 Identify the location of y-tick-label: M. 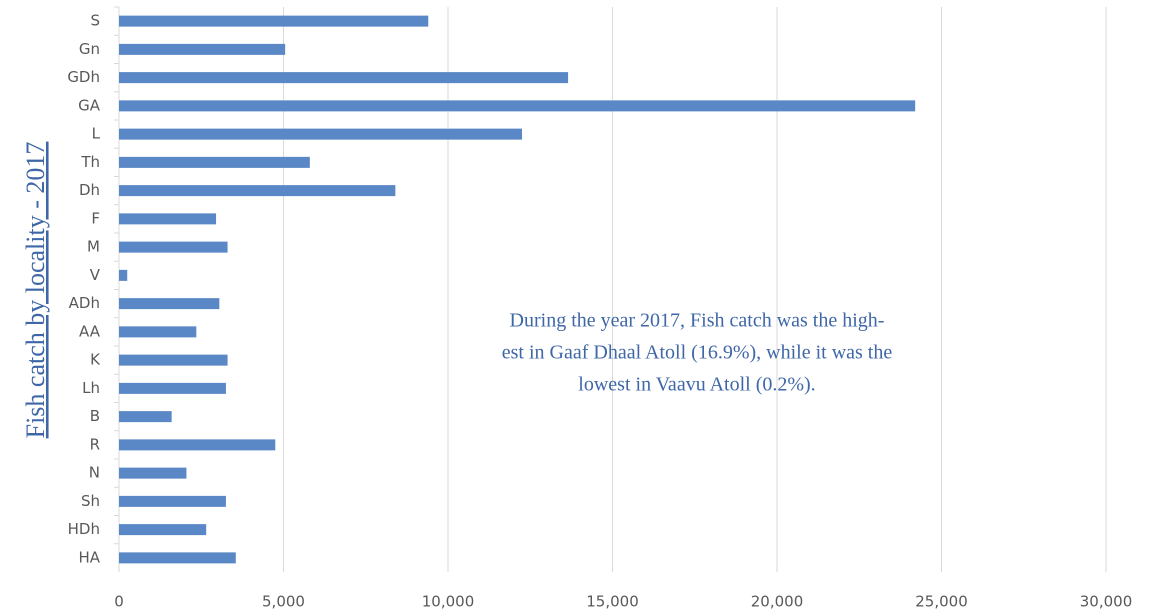
(93, 247).